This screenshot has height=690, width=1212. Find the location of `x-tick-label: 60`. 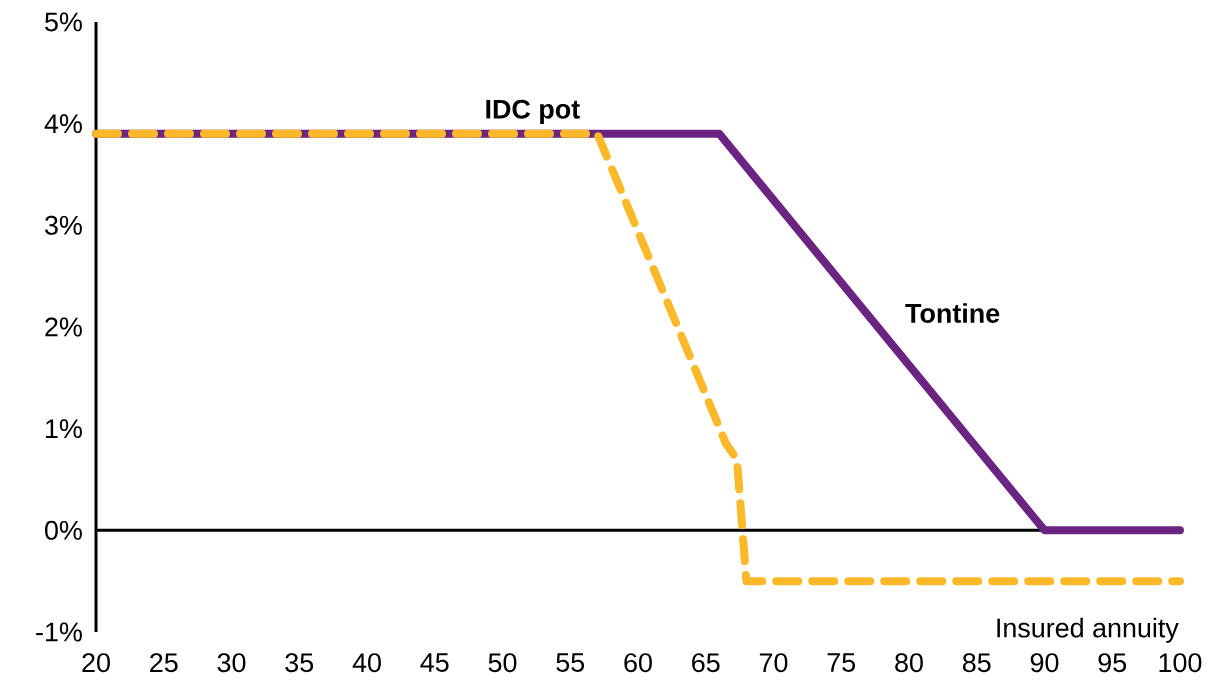

x-tick-label: 60 is located at coordinates (638, 663).